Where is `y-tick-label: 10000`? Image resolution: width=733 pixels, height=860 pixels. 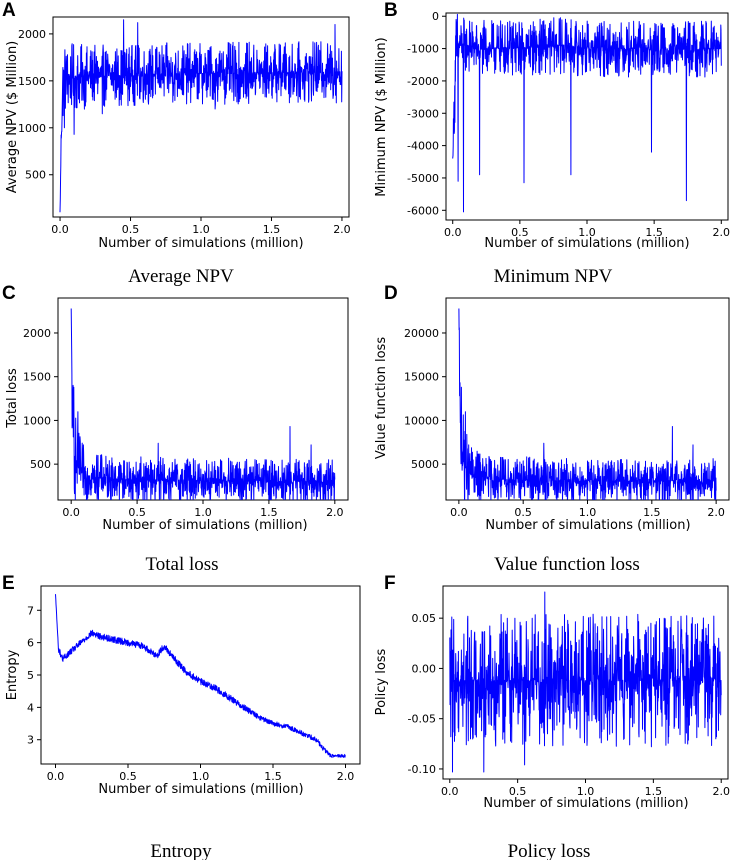 y-tick-label: 10000 is located at coordinates (421, 420).